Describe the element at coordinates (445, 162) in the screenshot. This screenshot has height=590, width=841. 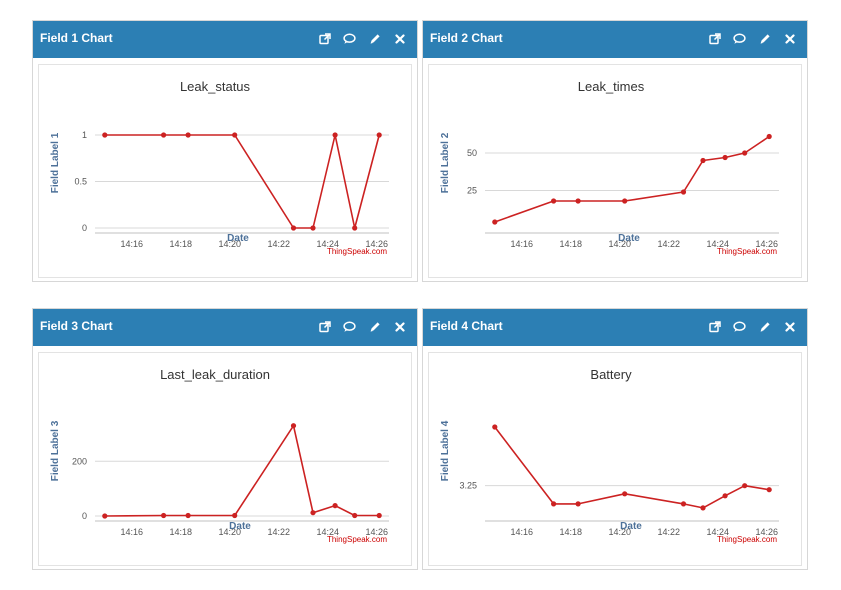
I see `y-axis-title: Field Label 2` at that location.